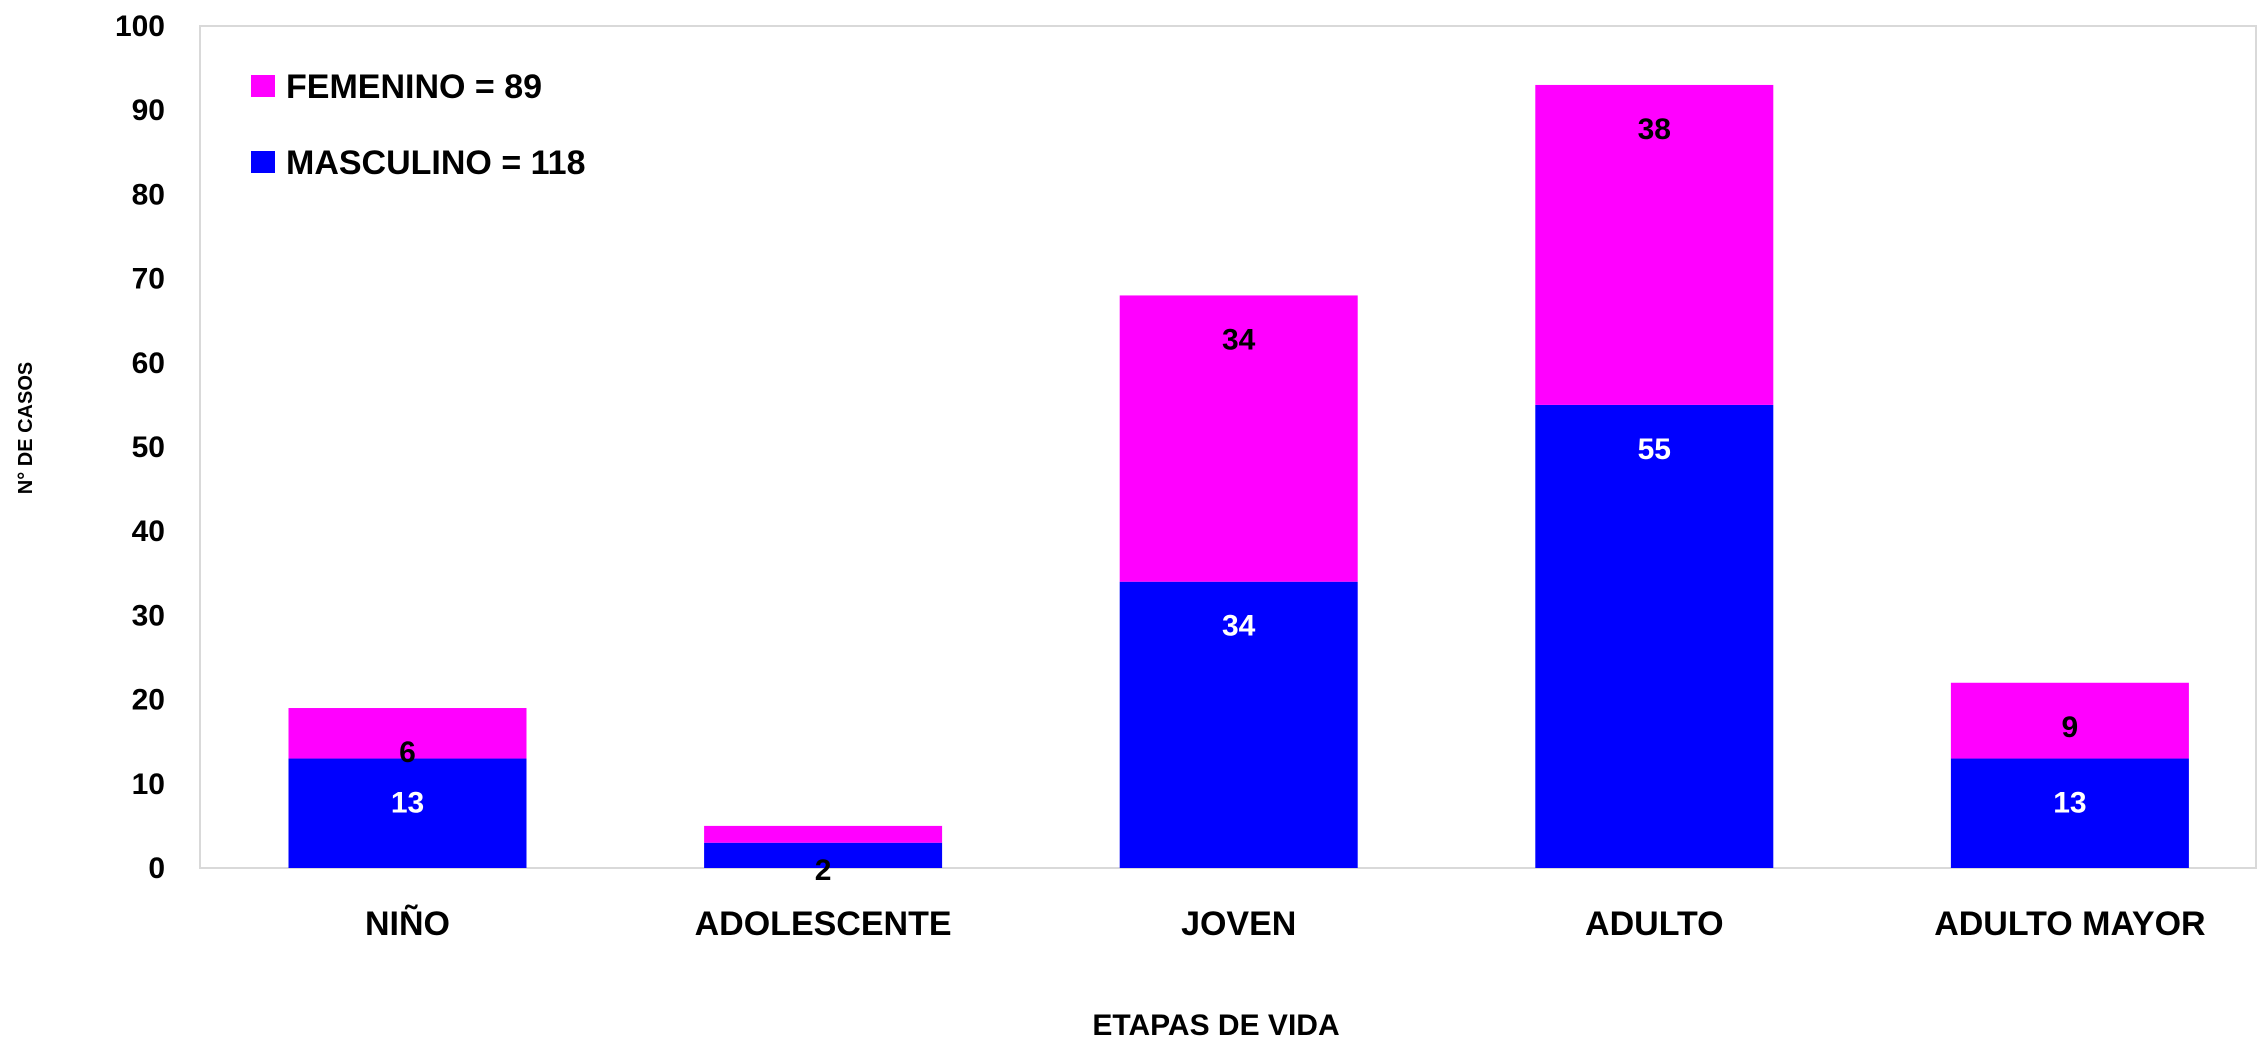  What do you see at coordinates (148, 615) in the screenshot?
I see `y-tick-label: 30` at bounding box center [148, 615].